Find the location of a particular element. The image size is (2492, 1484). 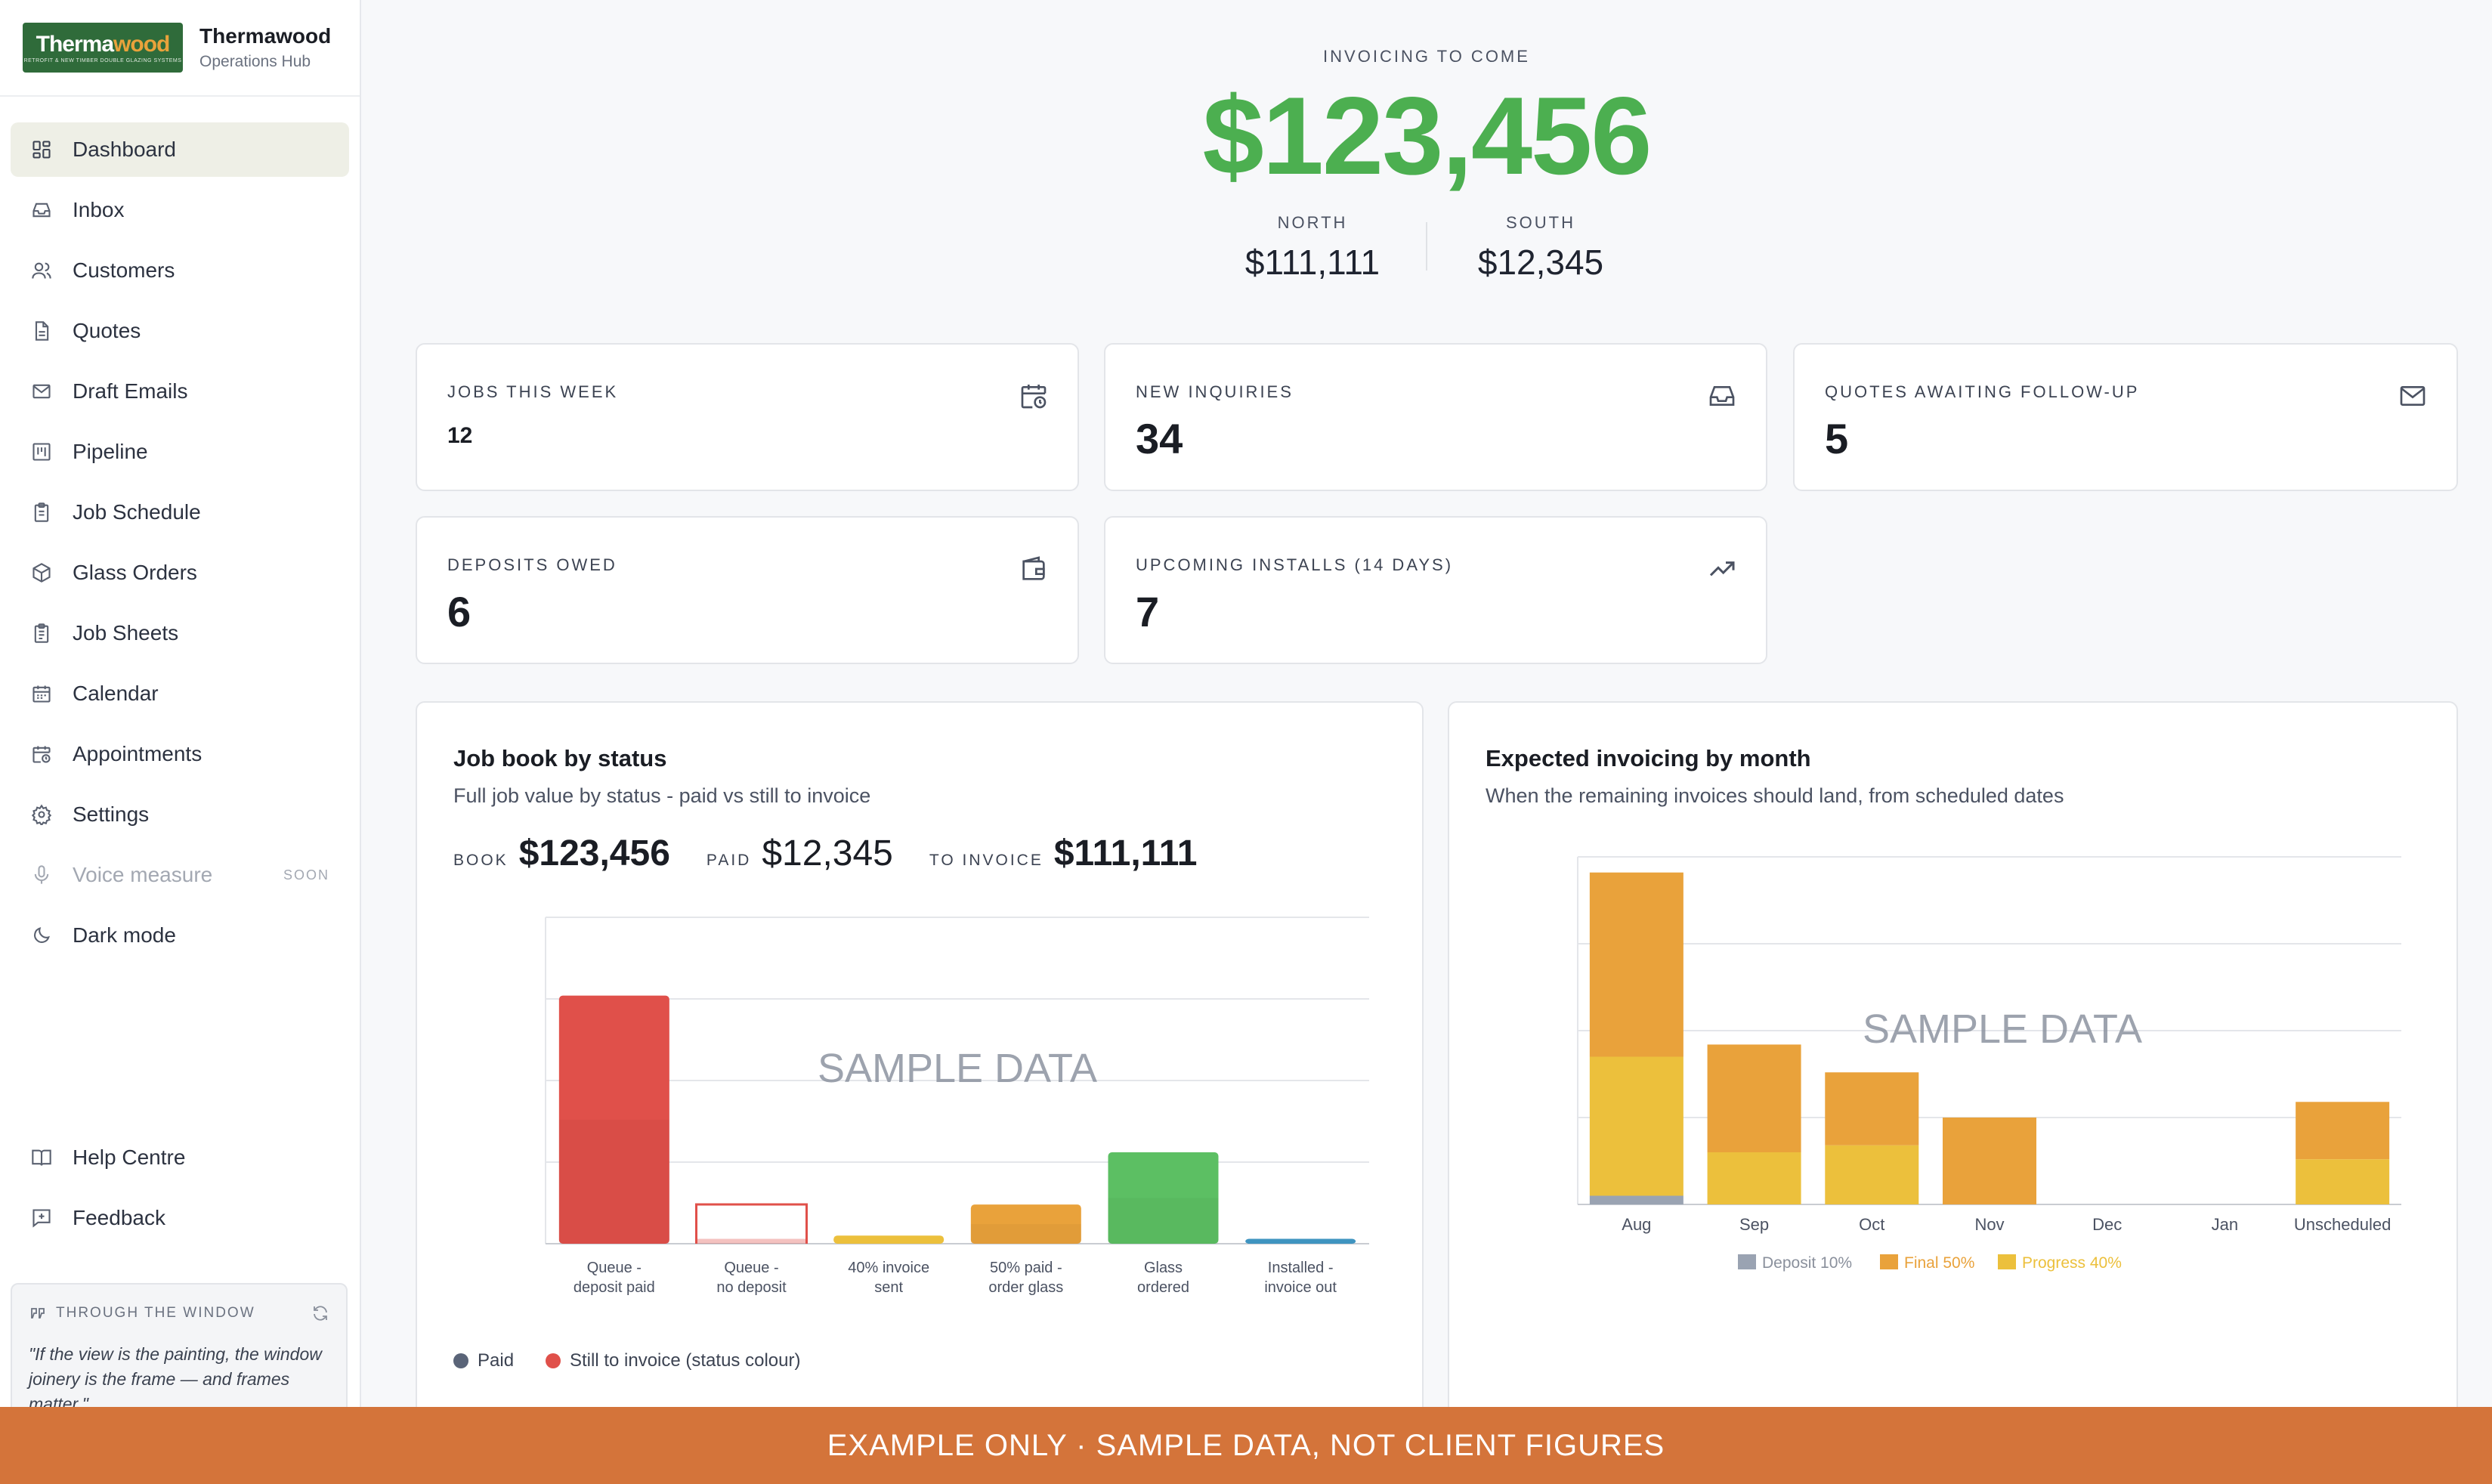

sidebar-item-draft-emails: Draft Emails is located at coordinates (180, 392).